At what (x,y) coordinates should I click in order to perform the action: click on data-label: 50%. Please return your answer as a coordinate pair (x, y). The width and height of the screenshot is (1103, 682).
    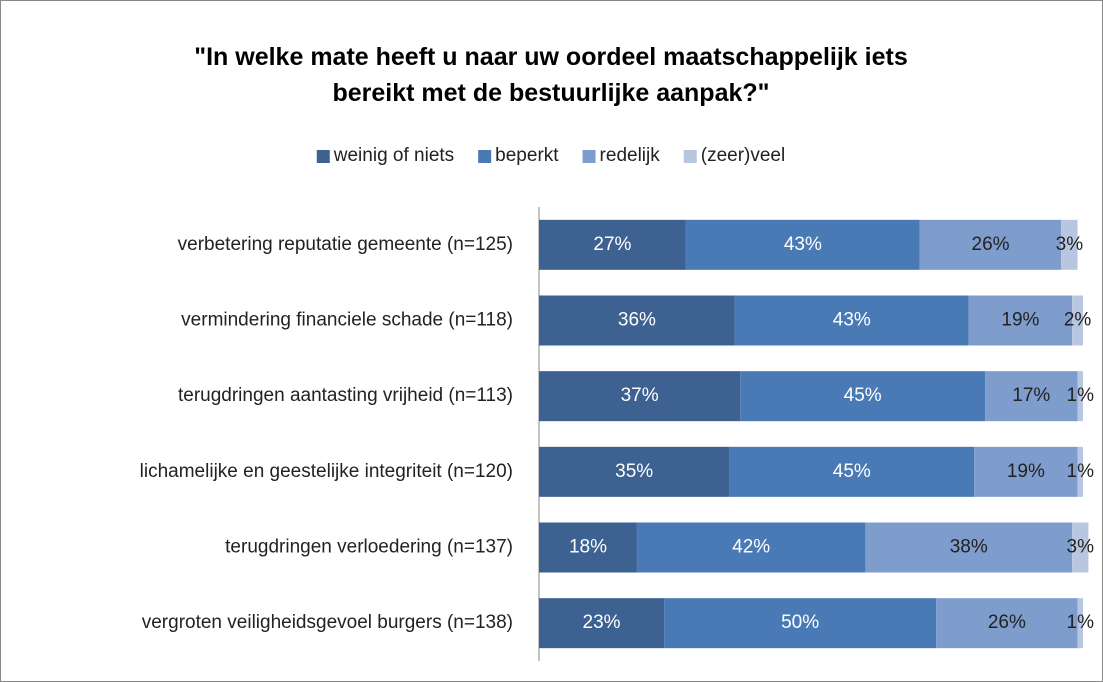
    Looking at the image, I should click on (800, 622).